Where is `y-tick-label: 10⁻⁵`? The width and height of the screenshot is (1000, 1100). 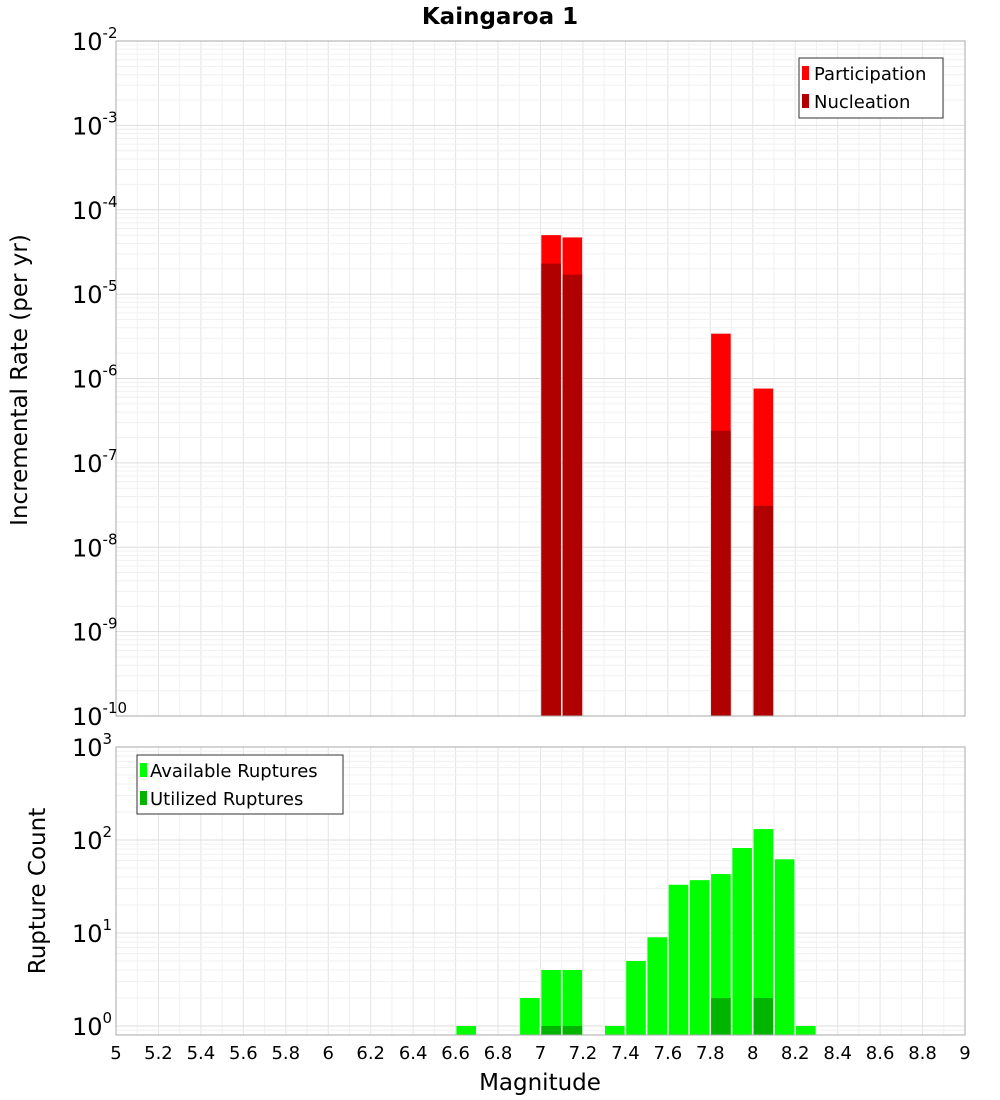
y-tick-label: 10⁻⁵ is located at coordinates (95, 293).